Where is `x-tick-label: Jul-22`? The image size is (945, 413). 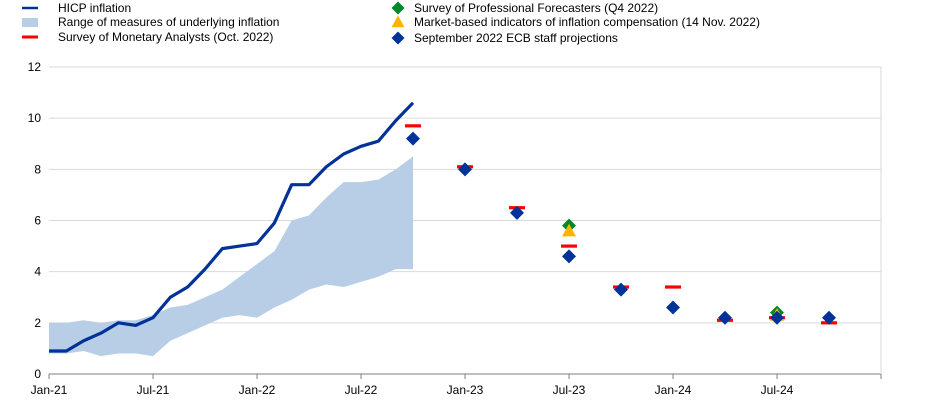 x-tick-label: Jul-22 is located at coordinates (361, 390).